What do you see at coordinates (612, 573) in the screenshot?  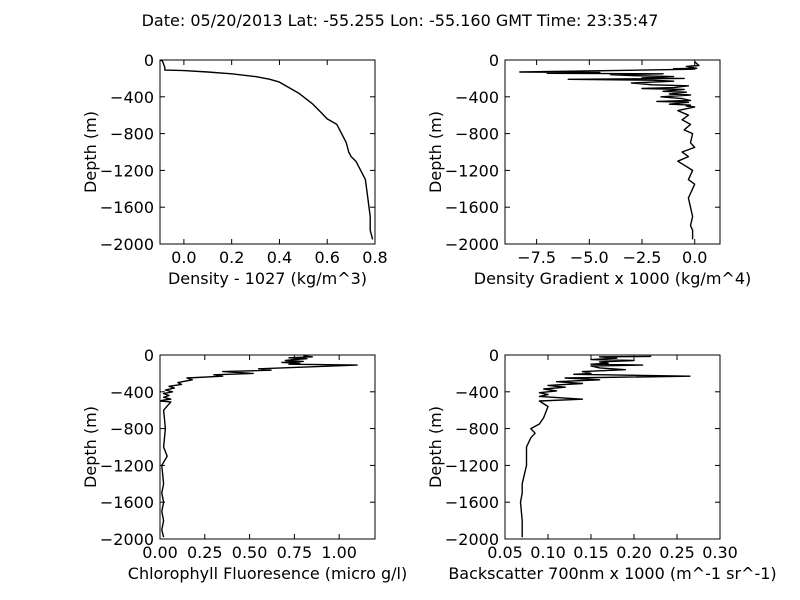 I see `panel-4-xlabel: Backscatter 700nm x 1000 (m^-1 sr^-1)` at bounding box center [612, 573].